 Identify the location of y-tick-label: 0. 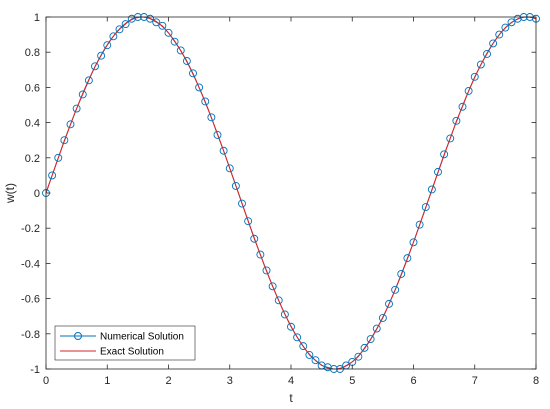
(37, 194).